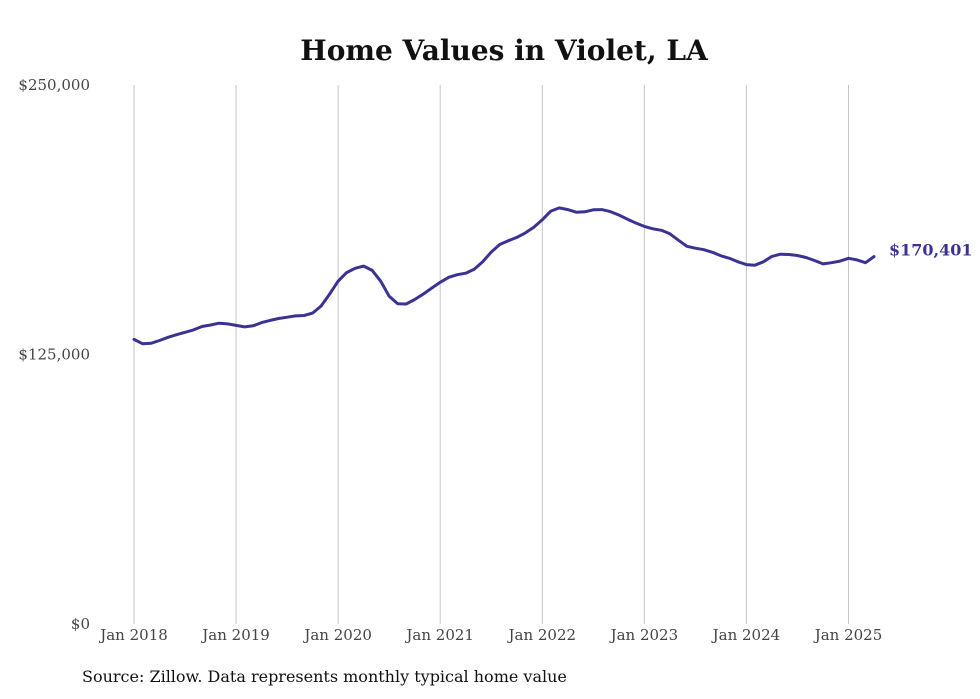 Image resolution: width=980 pixels, height=699 pixels. Describe the element at coordinates (133, 635) in the screenshot. I see `x-tick-label: Jan 2018` at that location.